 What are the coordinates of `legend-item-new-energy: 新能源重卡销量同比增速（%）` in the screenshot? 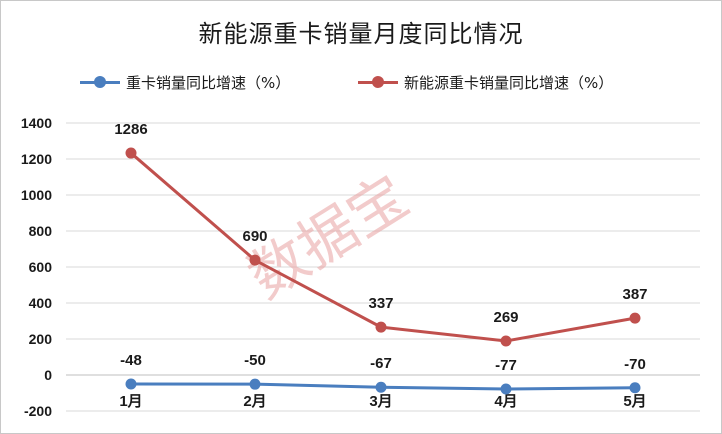 It's located at (485, 82).